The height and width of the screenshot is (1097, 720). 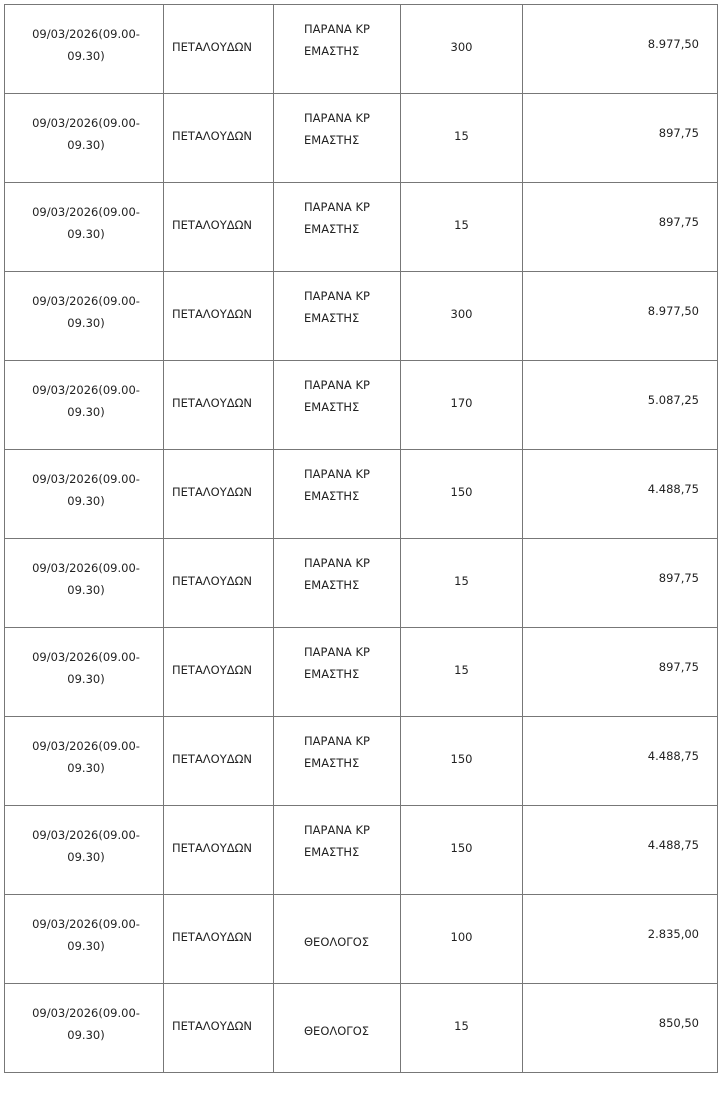 I want to click on quantity-cell: 300, so click(x=461, y=316).